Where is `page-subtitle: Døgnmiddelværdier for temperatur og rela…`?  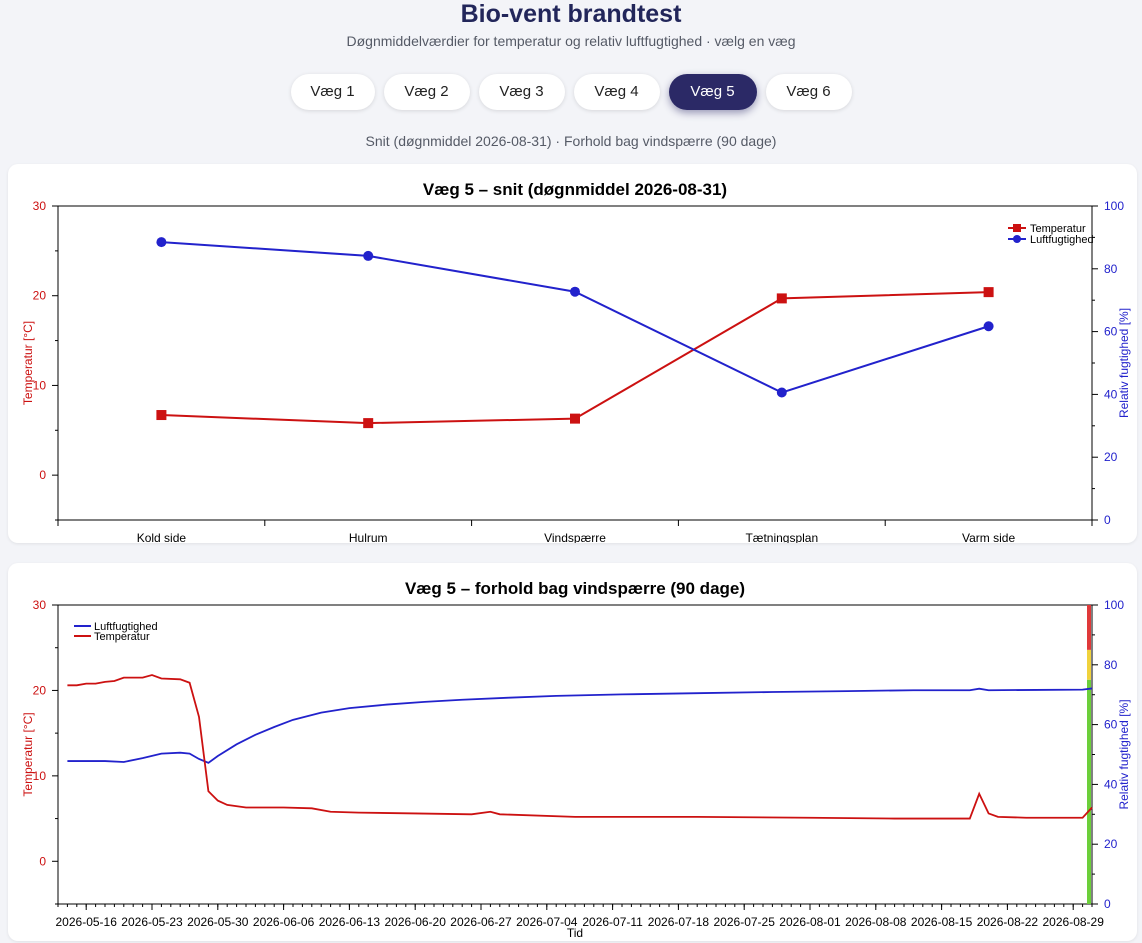 page-subtitle: Døgnmiddelværdier for temperatur og rela… is located at coordinates (571, 41).